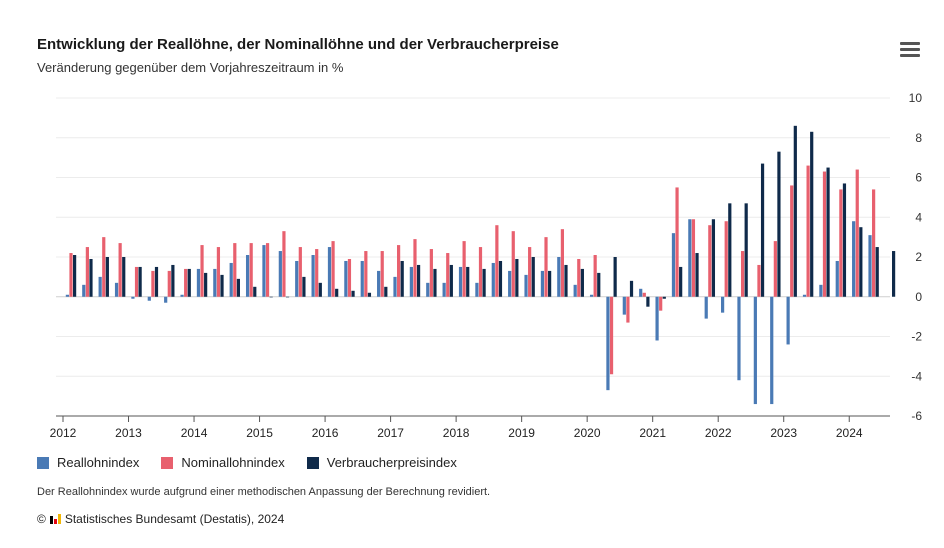 The width and height of the screenshot is (944, 548). I want to click on bar-verbraucherpreisindex-2022-Q3, so click(762, 230).